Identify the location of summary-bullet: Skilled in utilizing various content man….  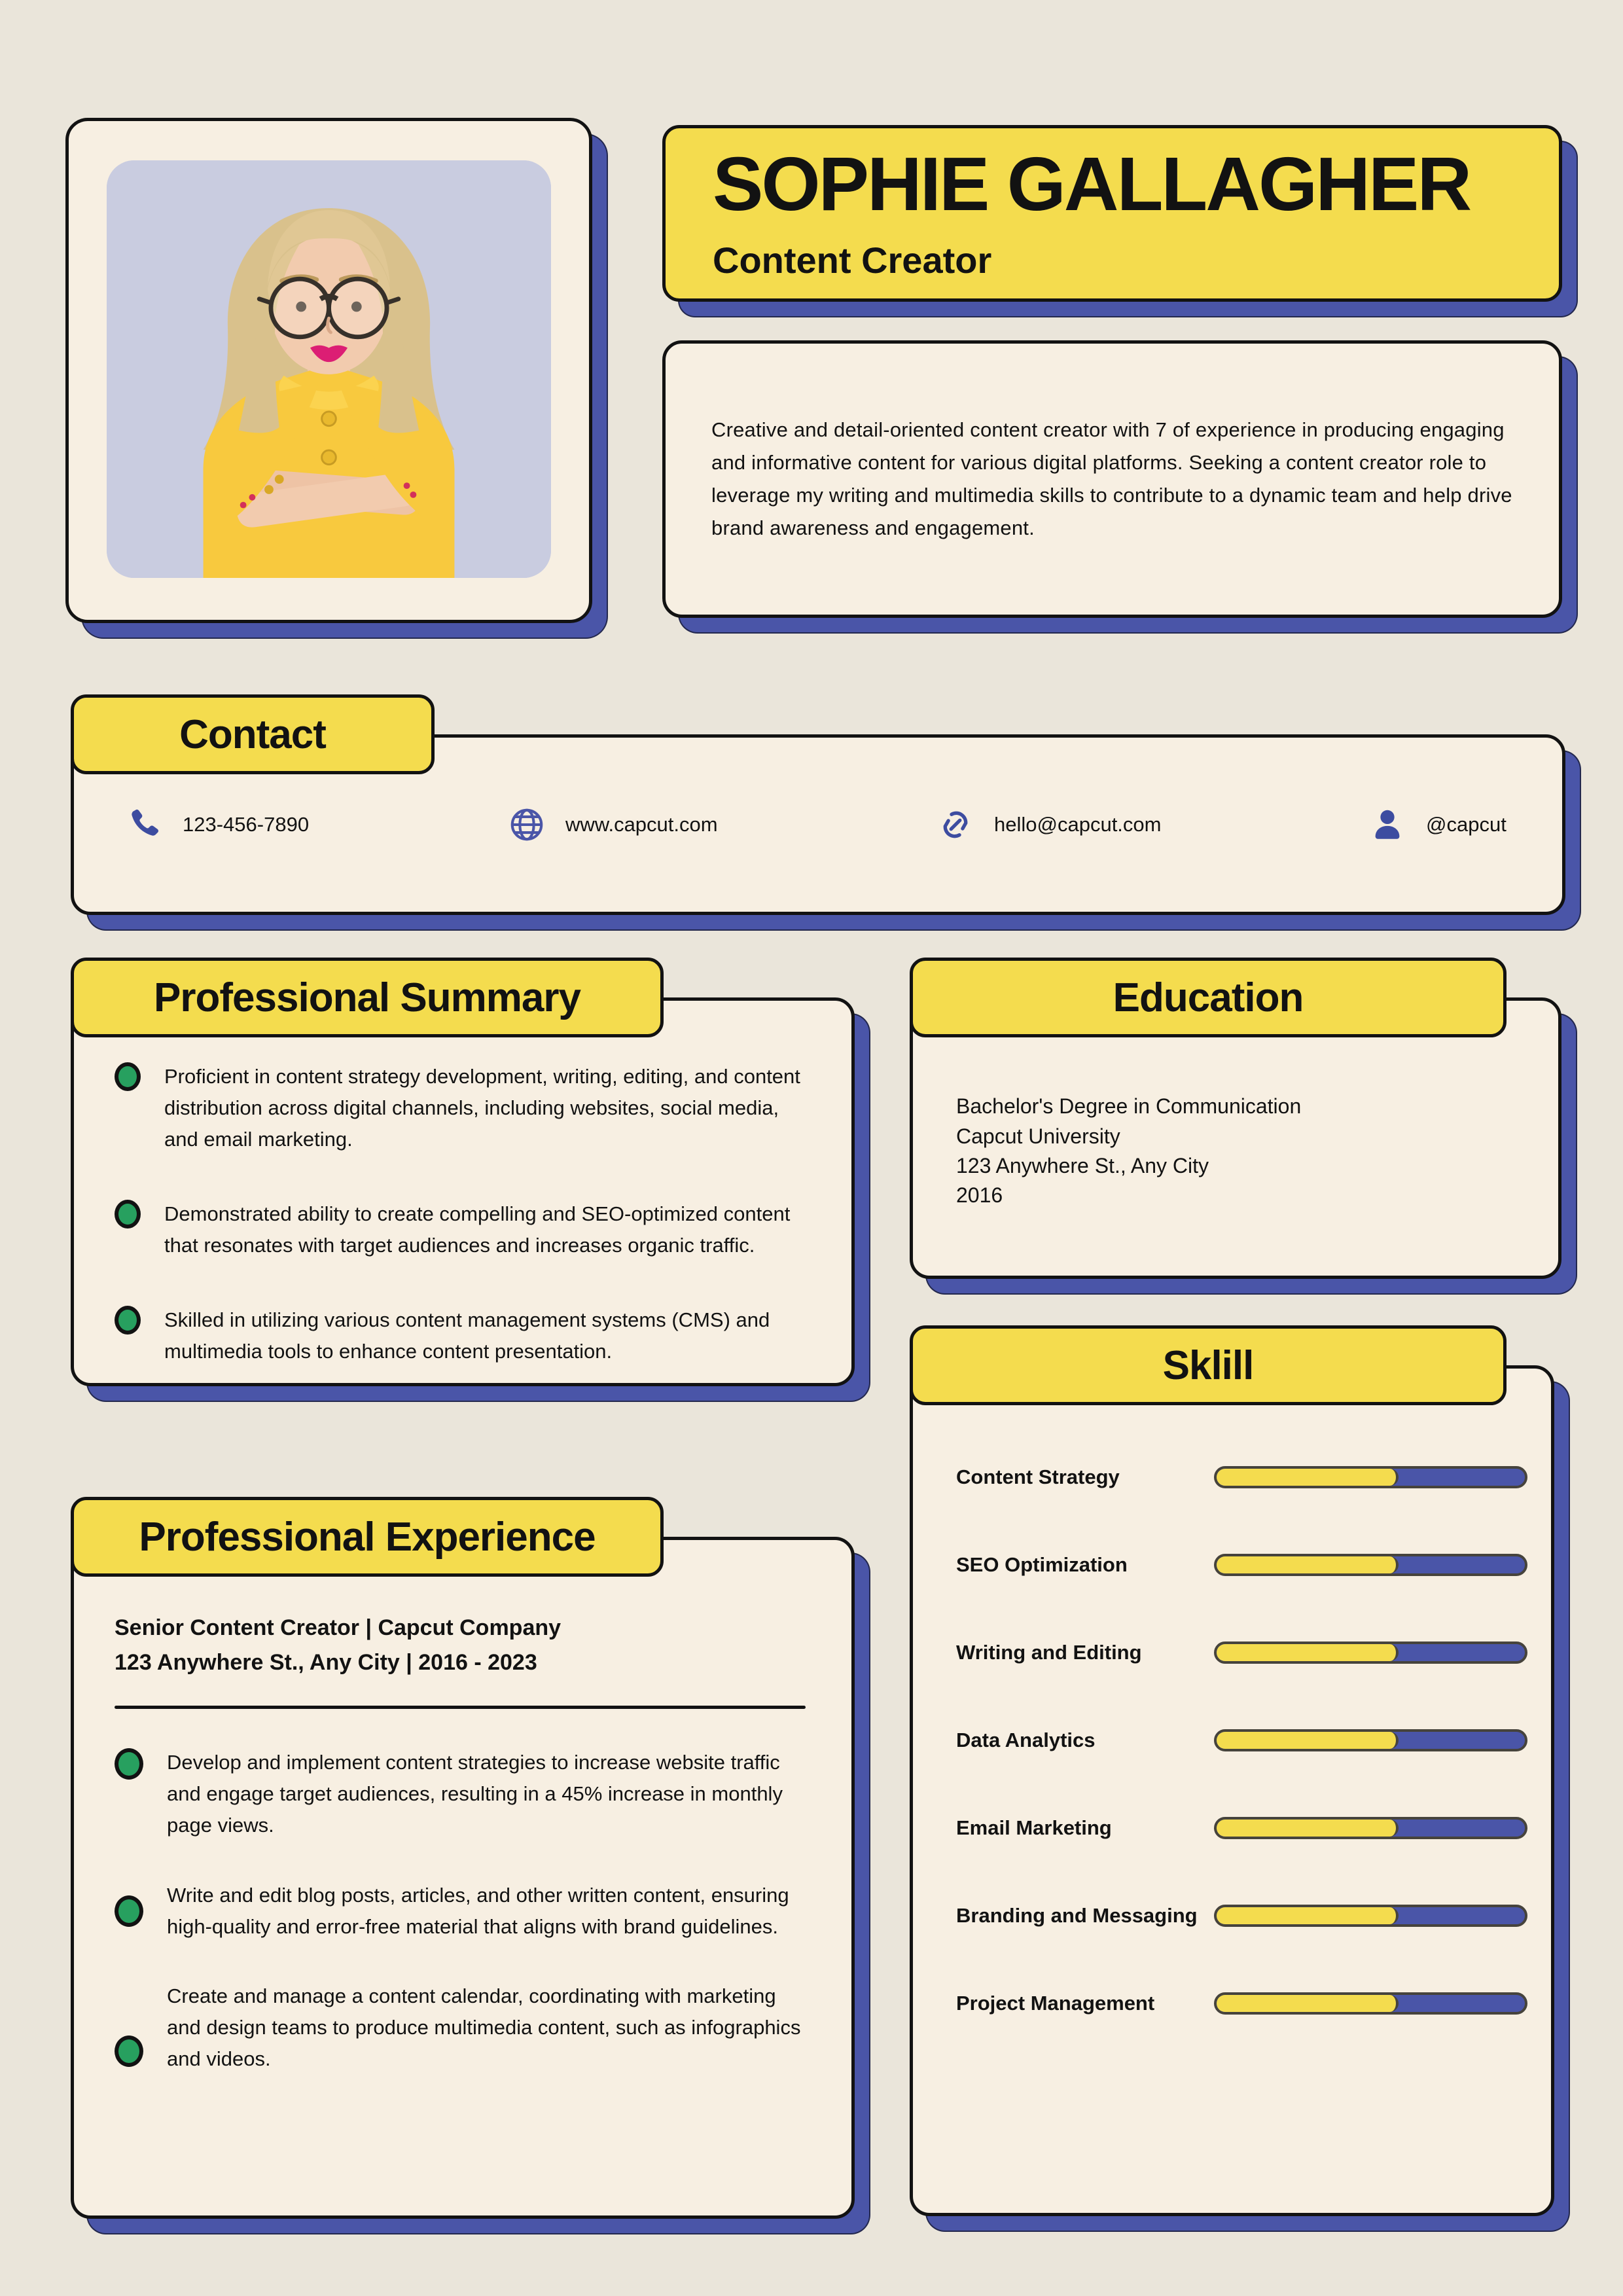
(461, 1335).